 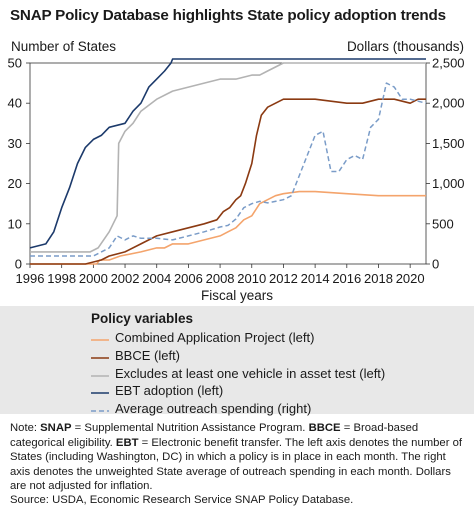 What do you see at coordinates (188, 278) in the screenshot?
I see `x-tick-label: 2006` at bounding box center [188, 278].